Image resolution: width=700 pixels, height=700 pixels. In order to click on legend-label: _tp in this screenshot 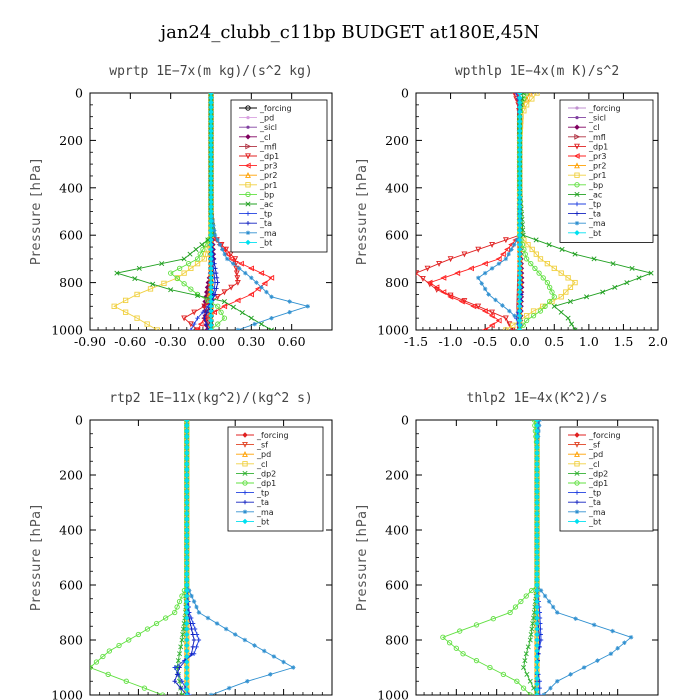, I will do `click(262, 493)`.